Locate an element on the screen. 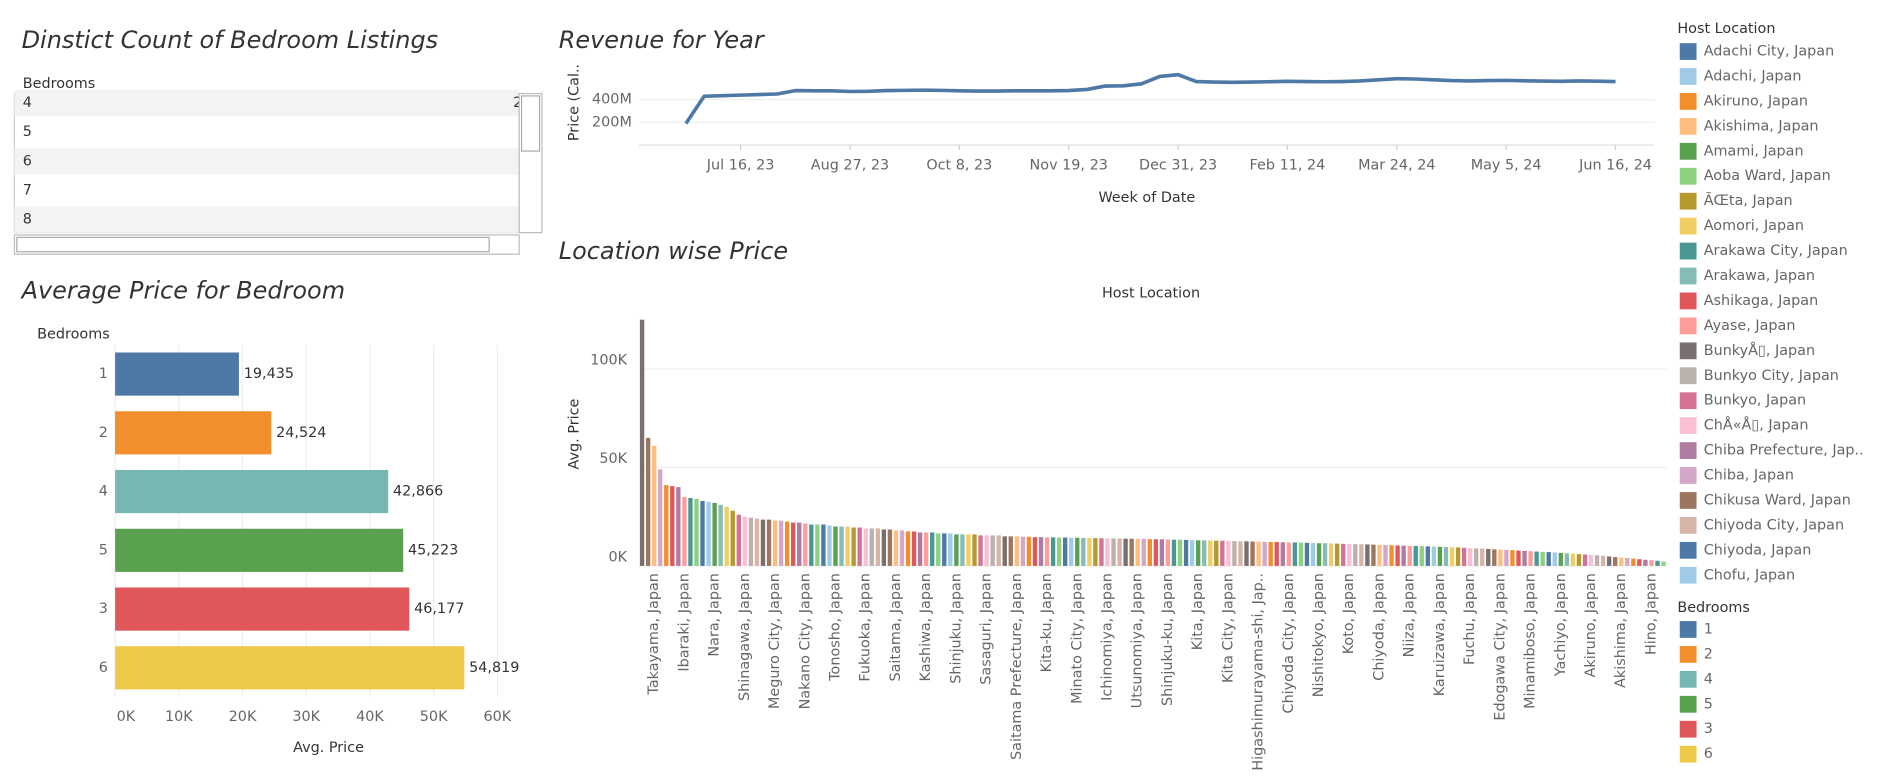  value-label: 45,223 is located at coordinates (433, 550).